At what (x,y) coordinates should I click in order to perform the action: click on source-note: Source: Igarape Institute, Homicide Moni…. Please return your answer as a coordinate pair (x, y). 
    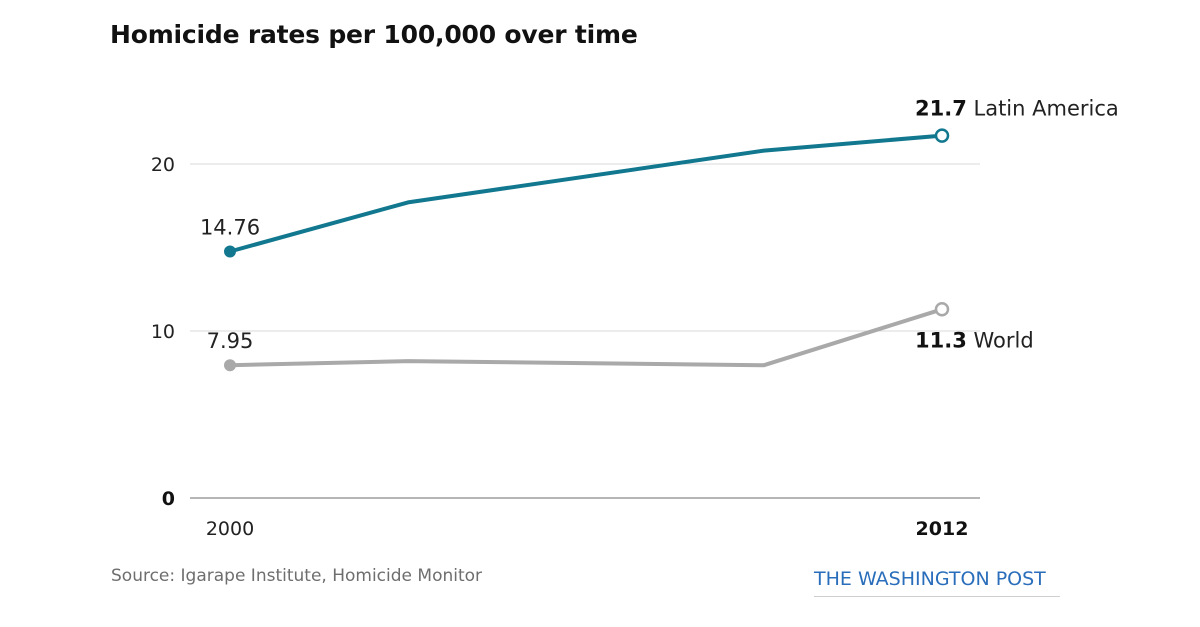
    Looking at the image, I should click on (297, 576).